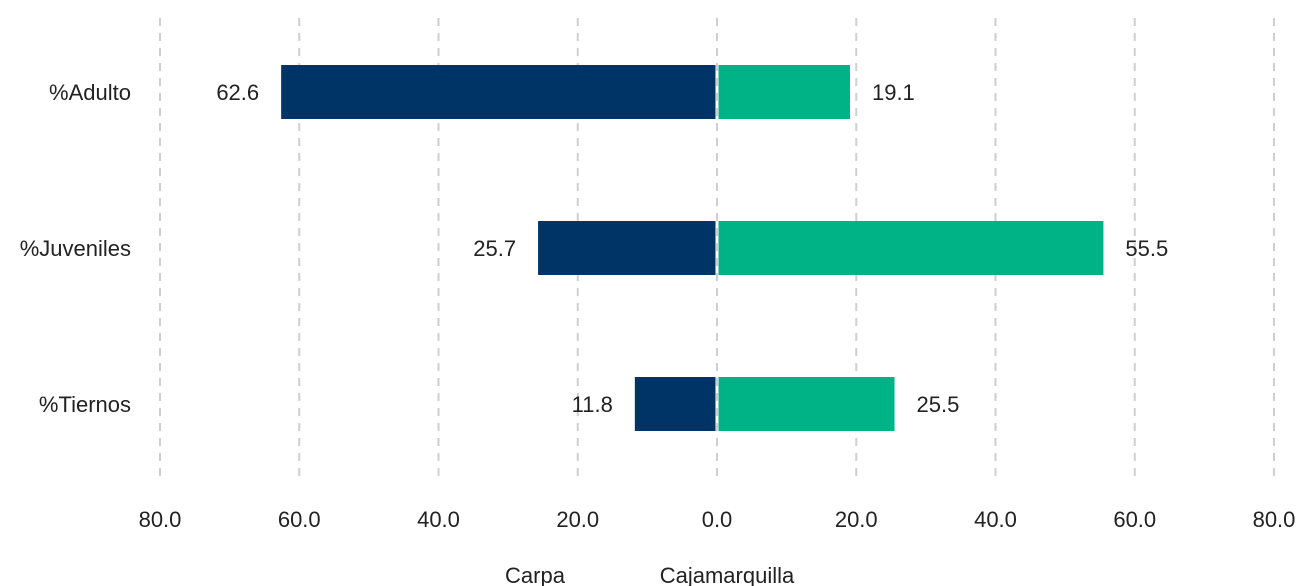  Describe the element at coordinates (577, 519) in the screenshot. I see `x-tick-label-3: 20.0` at that location.